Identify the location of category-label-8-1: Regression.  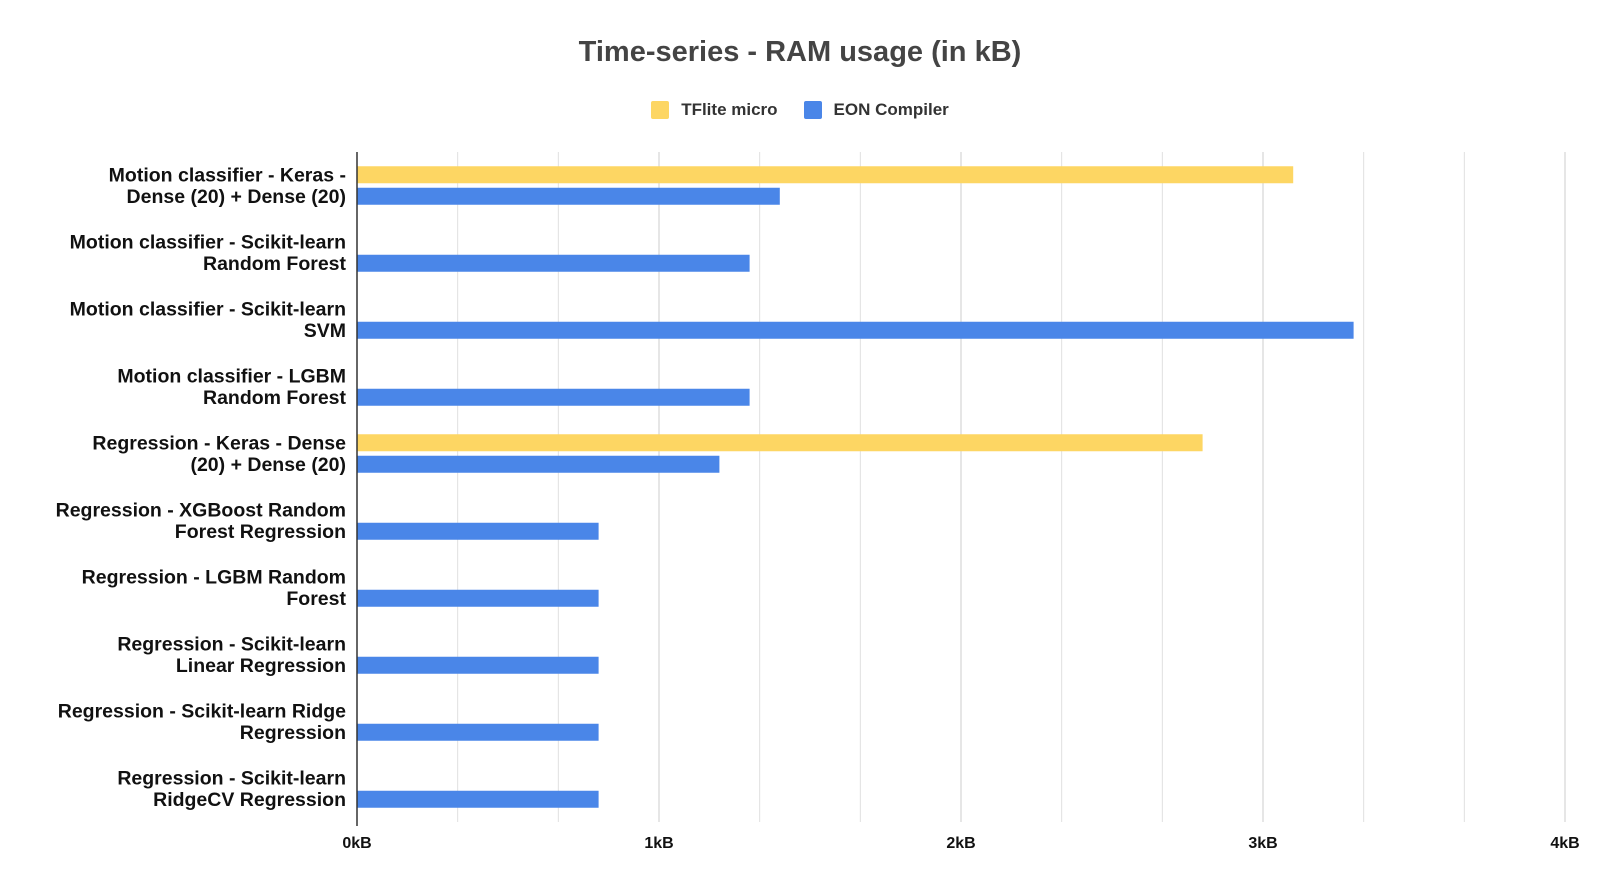
(293, 733).